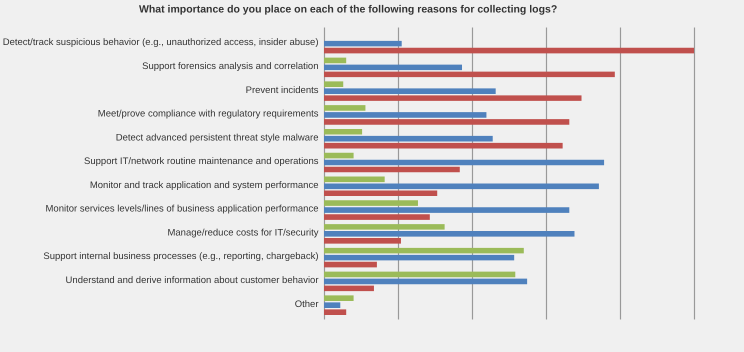  What do you see at coordinates (282, 90) in the screenshot?
I see `y-tick-label: Prevent incidents` at bounding box center [282, 90].